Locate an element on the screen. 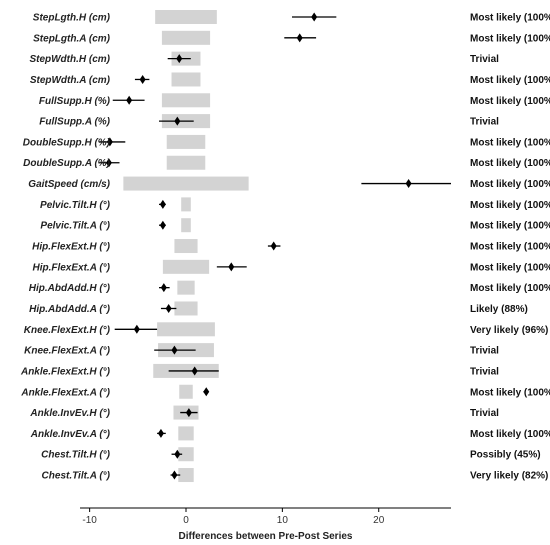  y-axis-label: Chest.Tilt.A (°) is located at coordinates (76, 476).